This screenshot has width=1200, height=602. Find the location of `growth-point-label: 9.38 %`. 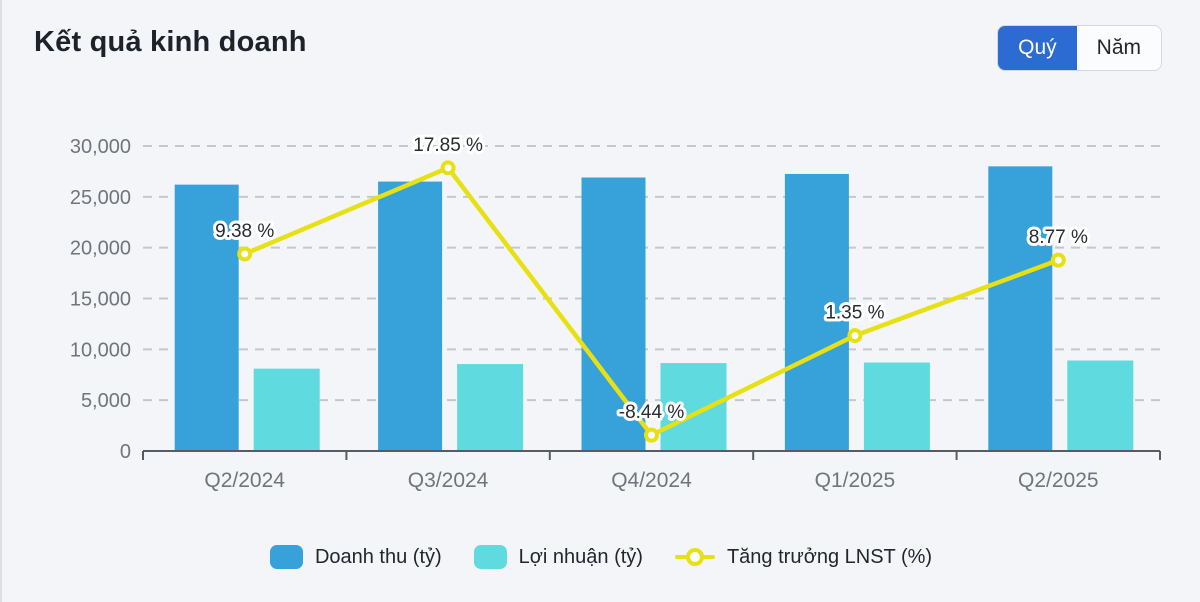

growth-point-label: 9.38 % is located at coordinates (244, 231).